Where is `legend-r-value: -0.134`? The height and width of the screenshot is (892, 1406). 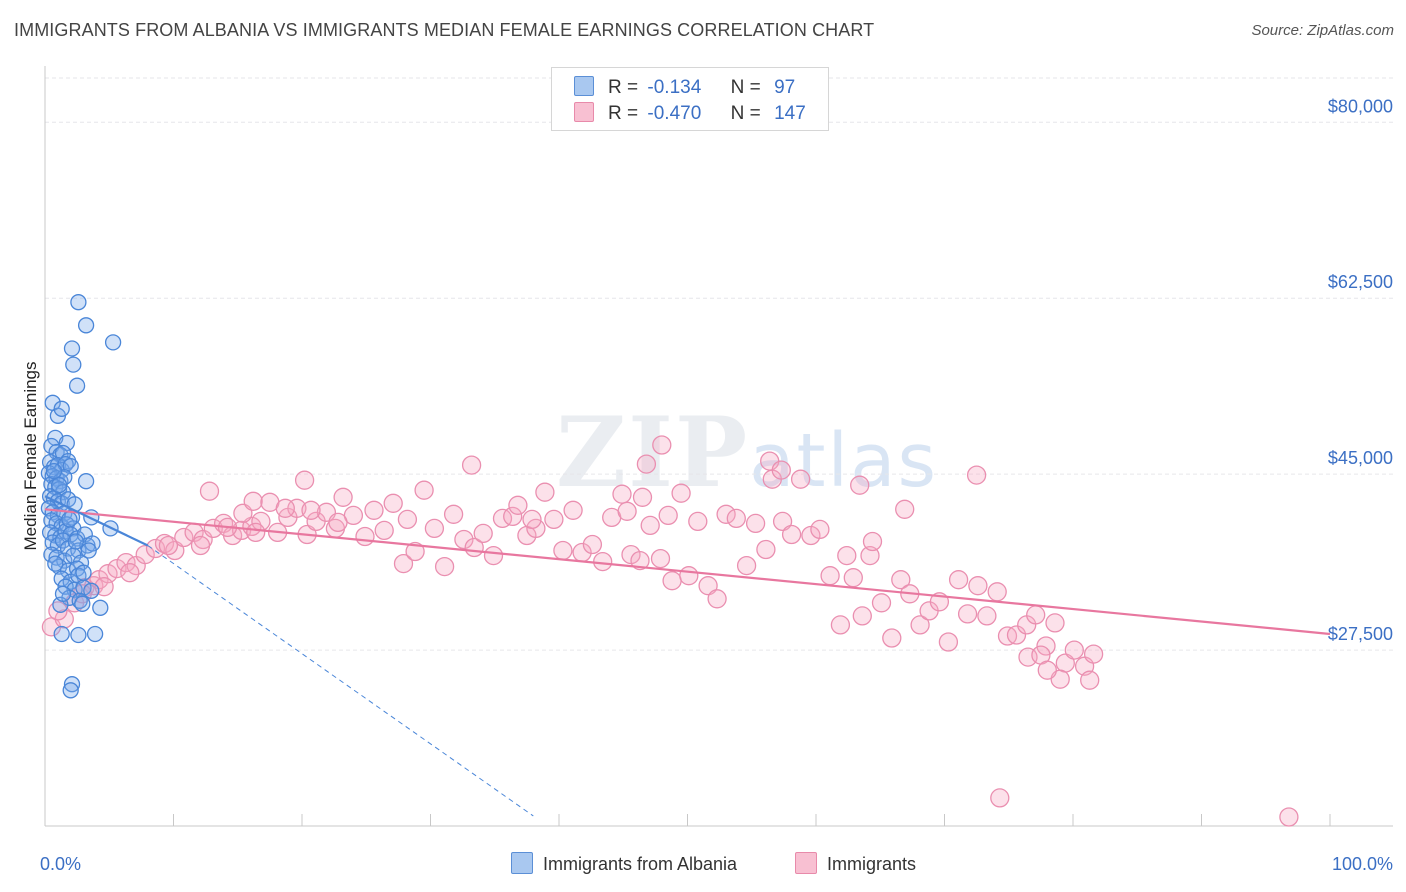
legend-r-value: -0.134 is located at coordinates (674, 87).